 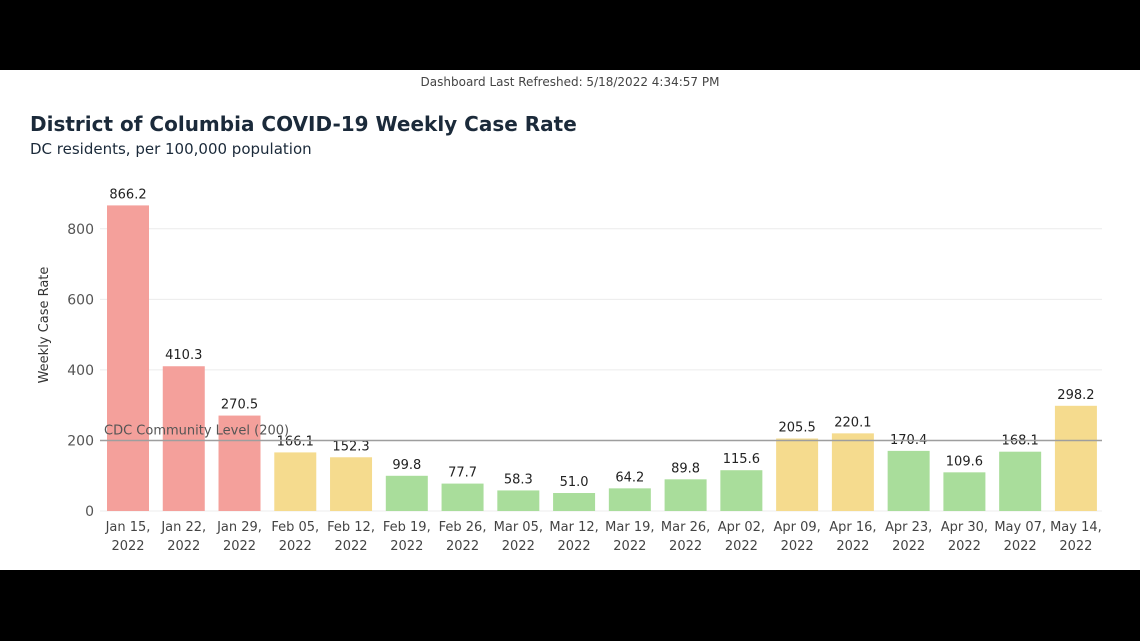 What do you see at coordinates (518, 479) in the screenshot?
I see `data-label: 58.3` at bounding box center [518, 479].